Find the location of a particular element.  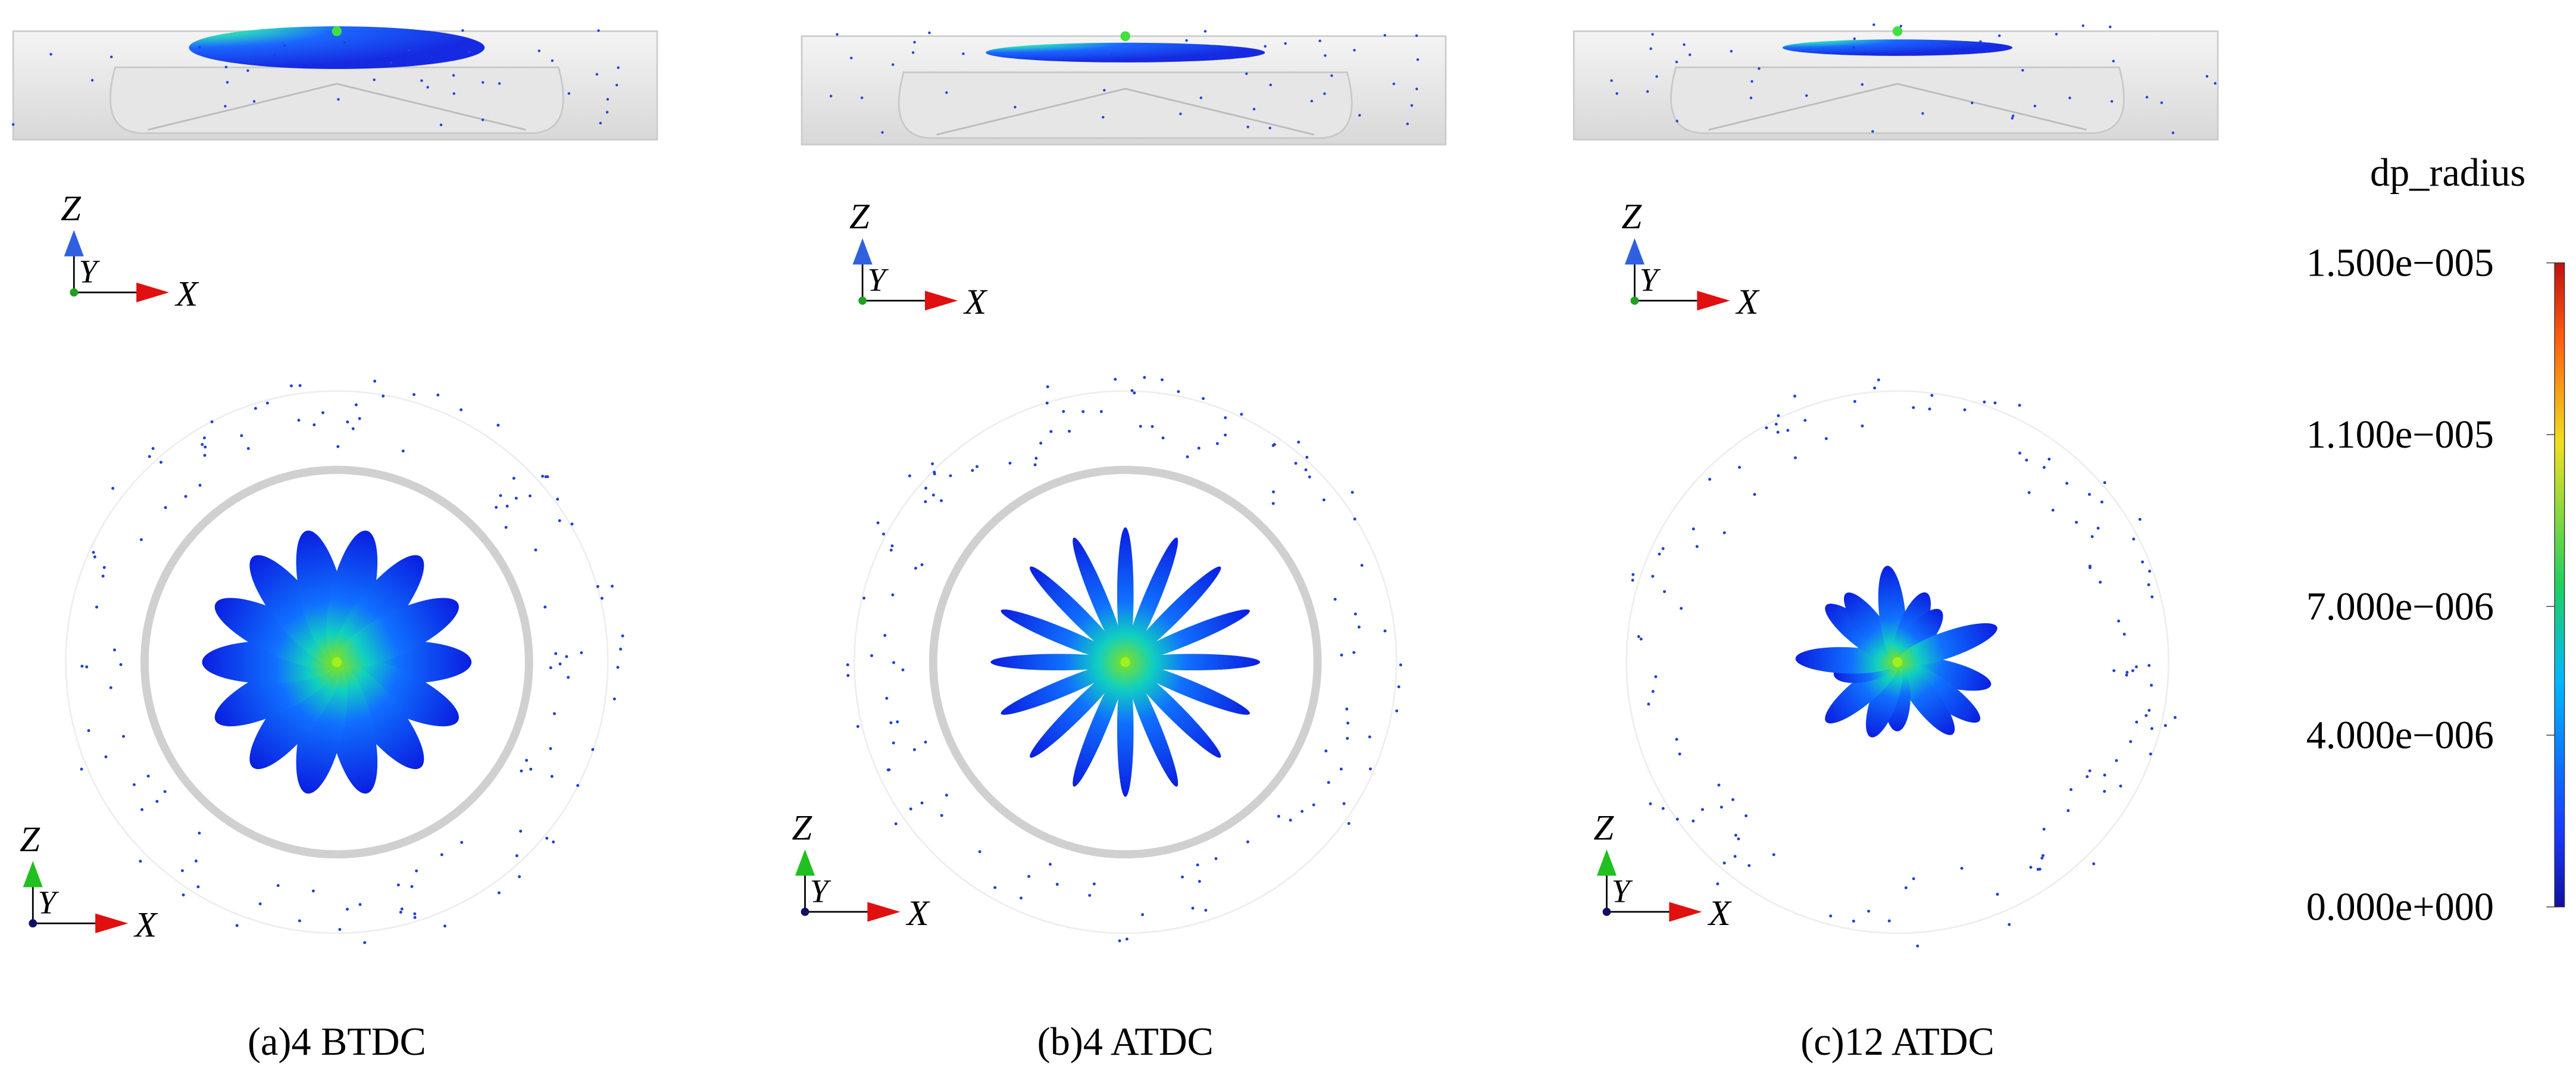

z-arrow is located at coordinates (1634, 251).